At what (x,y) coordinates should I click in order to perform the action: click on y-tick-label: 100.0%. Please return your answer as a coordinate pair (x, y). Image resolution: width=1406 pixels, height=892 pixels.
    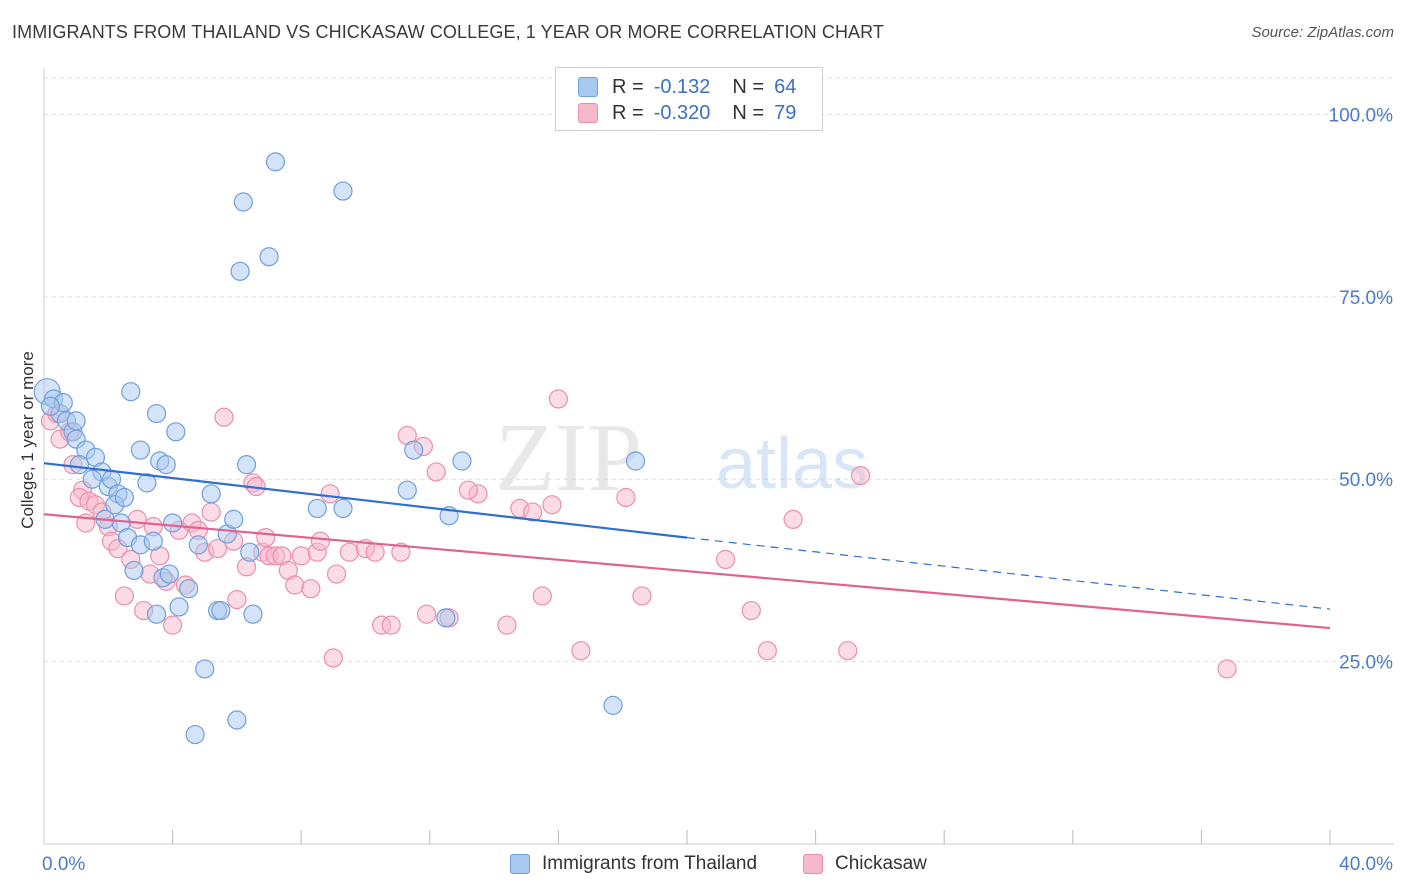
    Looking at the image, I should click on (1361, 115).